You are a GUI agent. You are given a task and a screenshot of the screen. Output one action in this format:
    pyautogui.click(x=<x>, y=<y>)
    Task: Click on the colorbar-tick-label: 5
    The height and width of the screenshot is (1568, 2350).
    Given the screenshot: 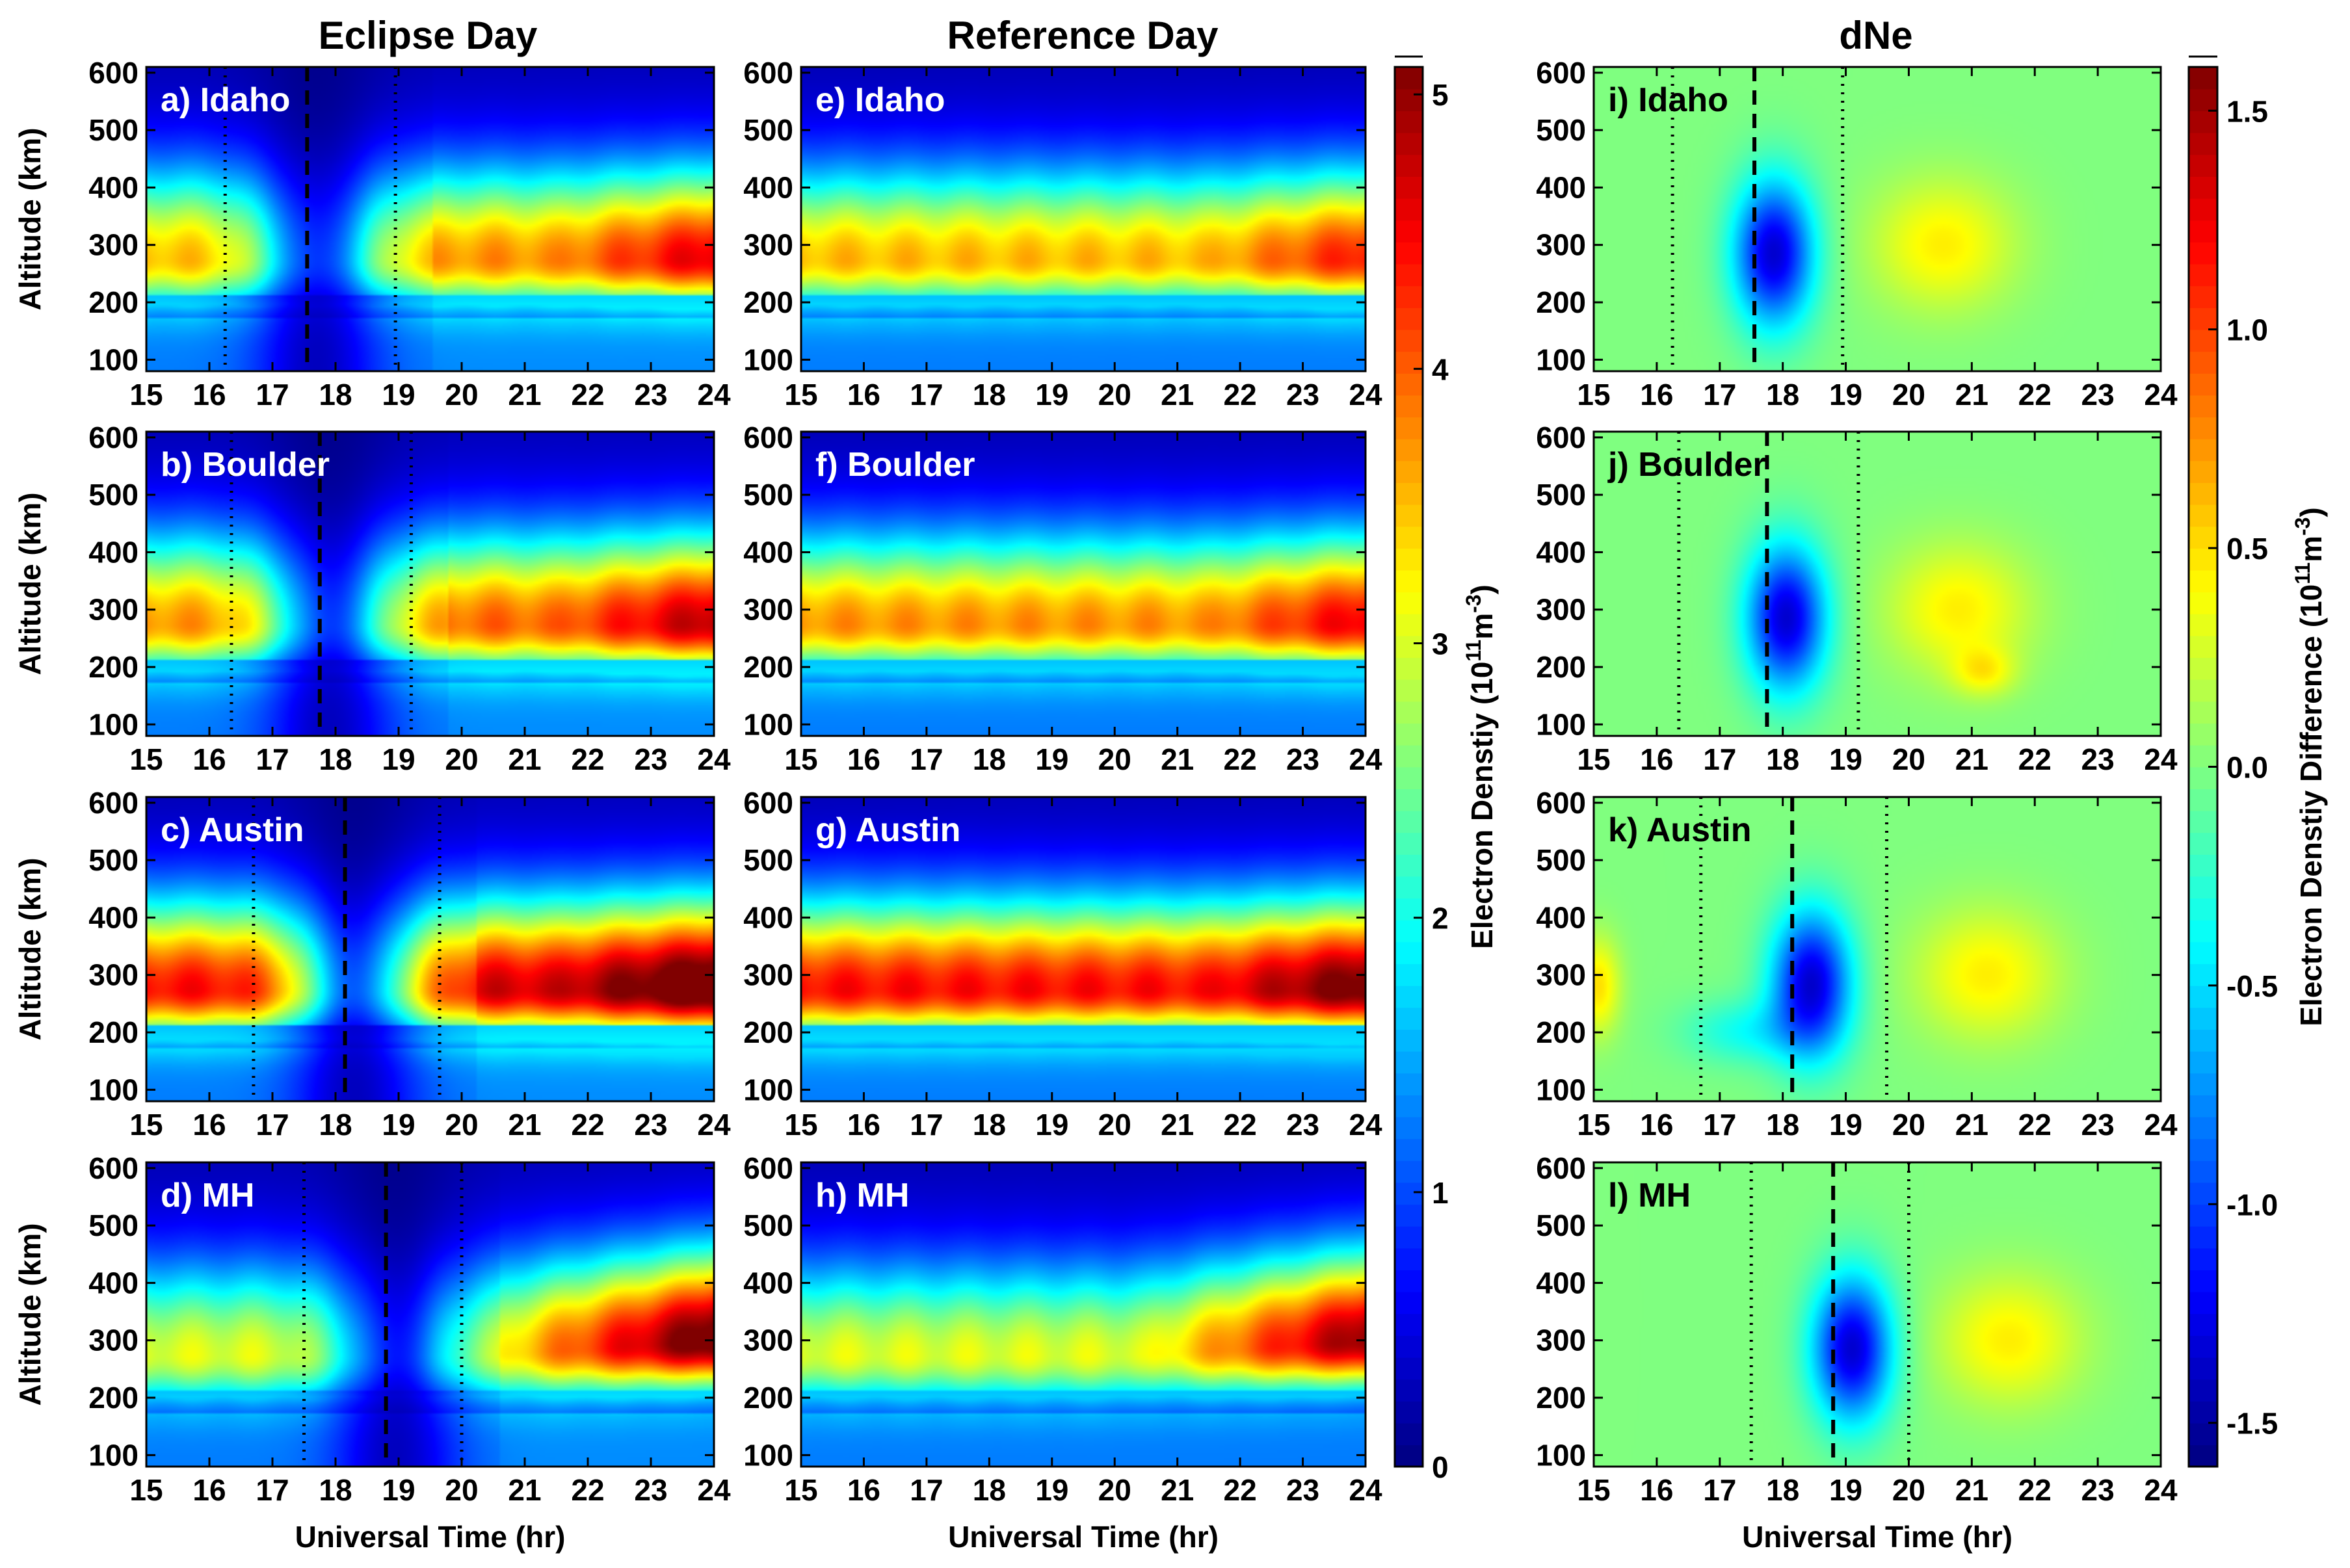 What is the action you would take?
    pyautogui.click(x=1440, y=95)
    